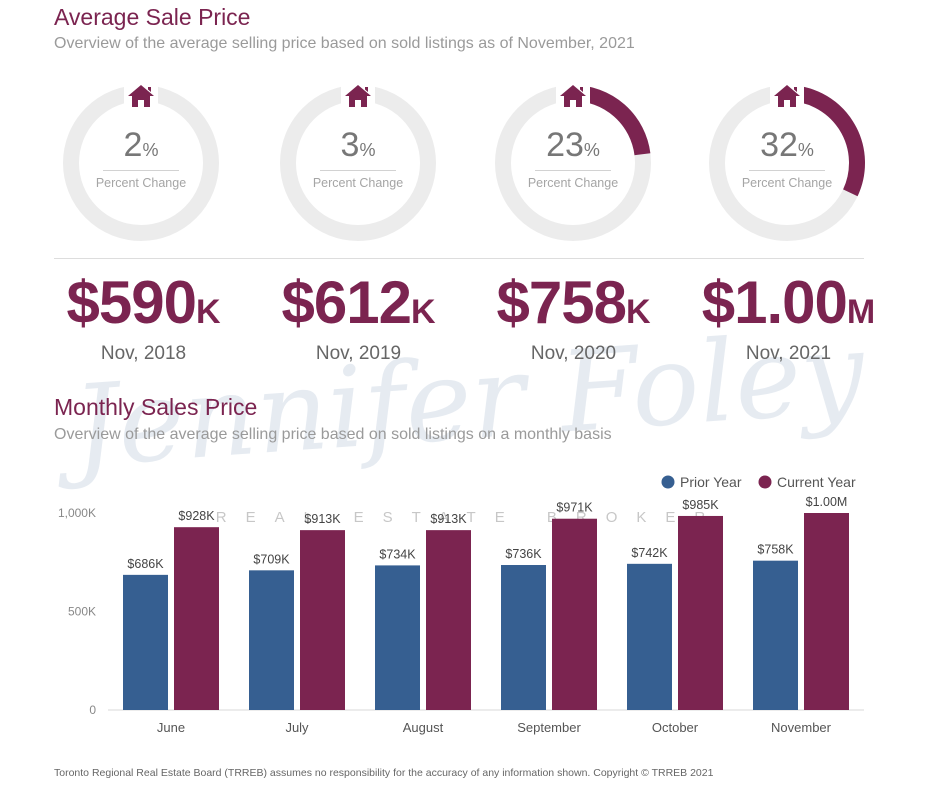  Describe the element at coordinates (775, 550) in the screenshot. I see `bar-data-label: $758K` at that location.